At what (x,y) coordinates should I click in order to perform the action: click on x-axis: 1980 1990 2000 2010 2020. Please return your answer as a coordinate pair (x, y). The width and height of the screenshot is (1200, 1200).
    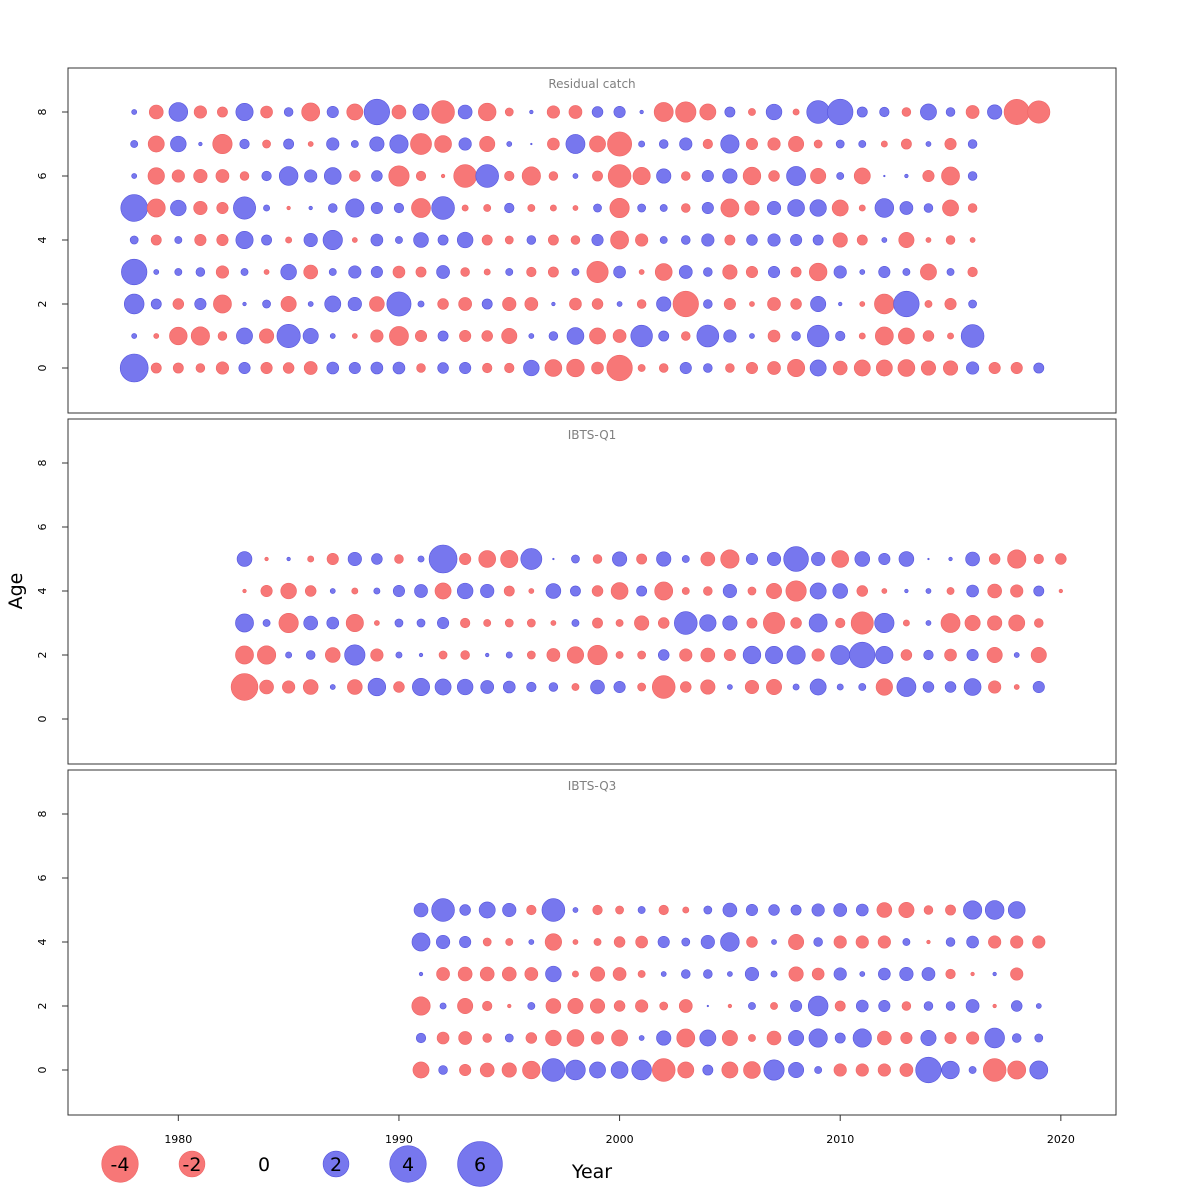
    Looking at the image, I should click on (619, 1130).